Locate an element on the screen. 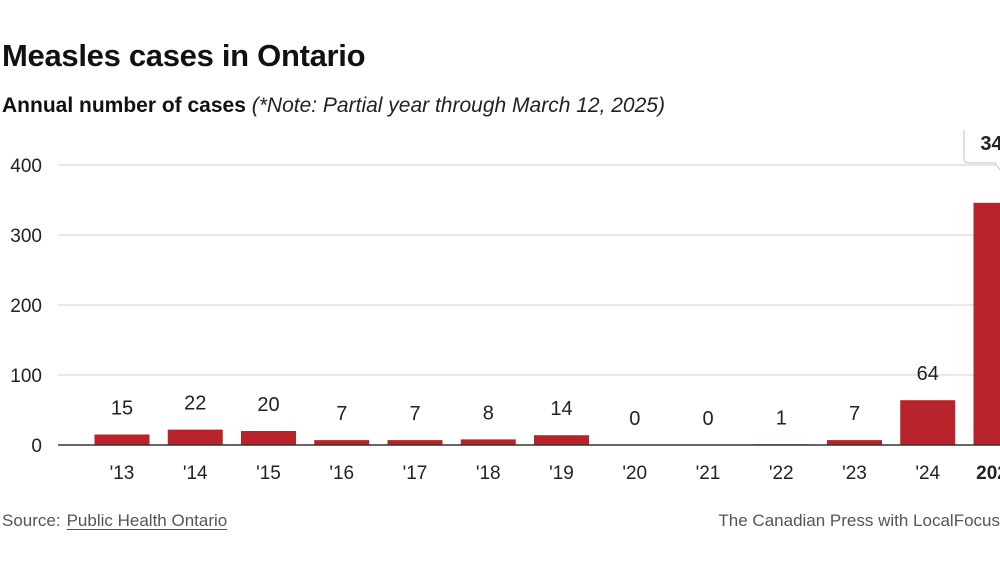 This screenshot has height=562, width=1000. y-tick-label-100: 100 is located at coordinates (26, 376).